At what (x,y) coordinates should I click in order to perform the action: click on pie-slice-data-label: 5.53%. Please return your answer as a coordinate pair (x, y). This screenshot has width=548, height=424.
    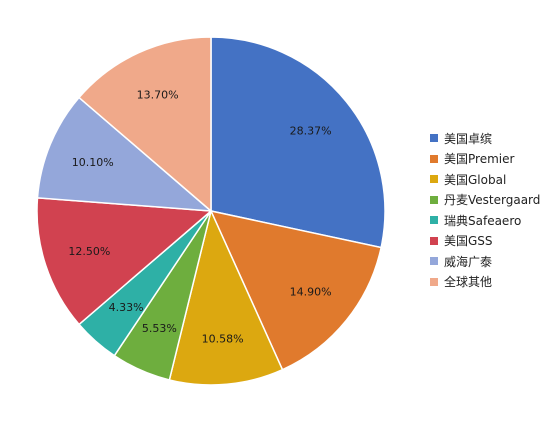
    Looking at the image, I should click on (159, 328).